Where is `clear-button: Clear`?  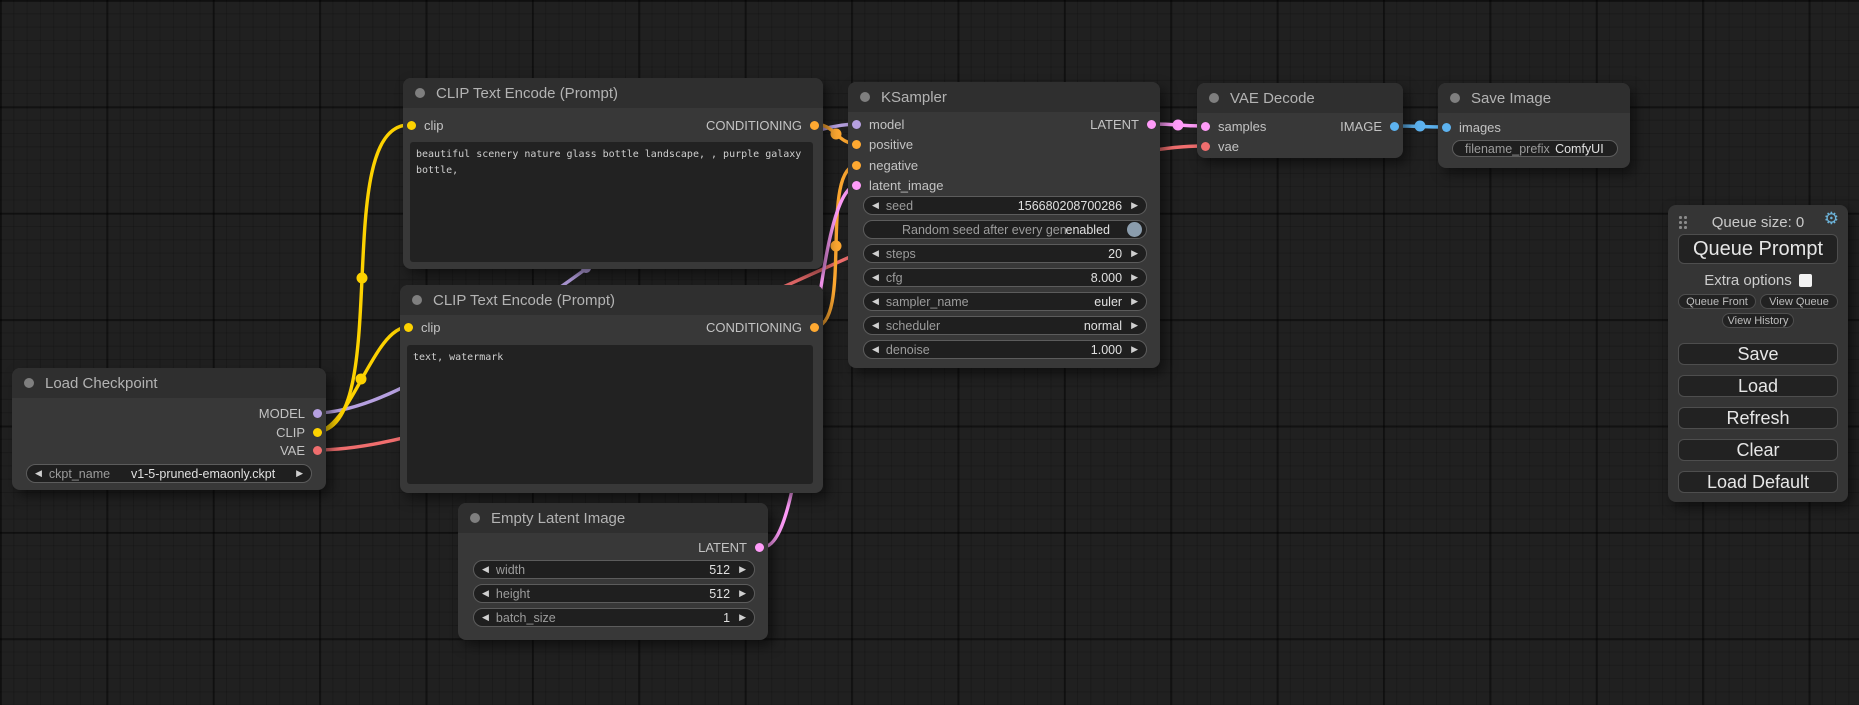 clear-button: Clear is located at coordinates (1758, 450).